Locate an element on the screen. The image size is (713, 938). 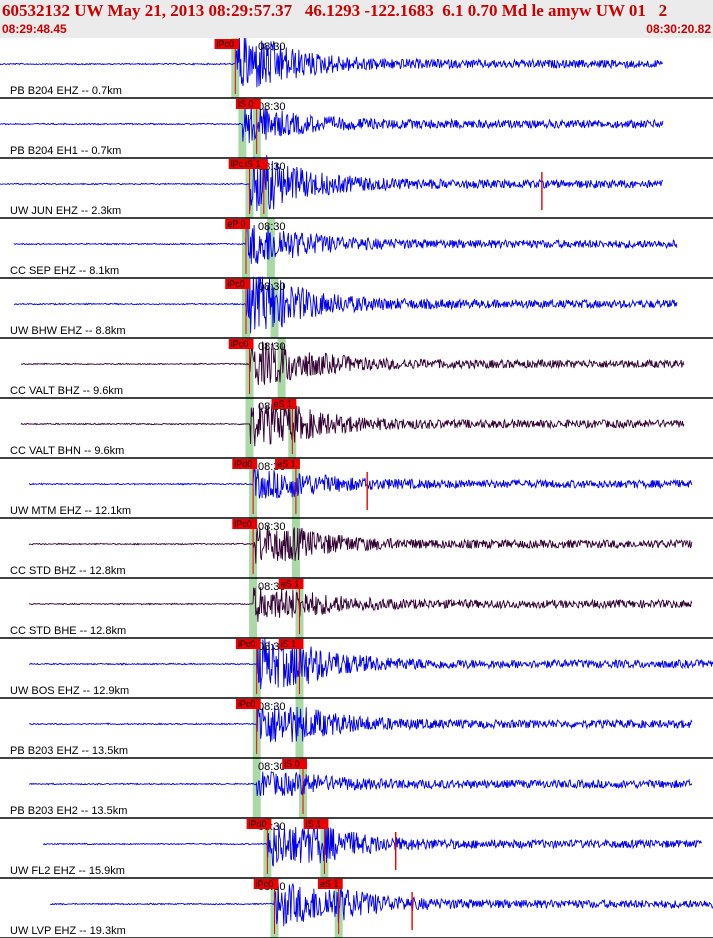
station-label: CC VALT BHN -- 9.6km is located at coordinates (67, 451).